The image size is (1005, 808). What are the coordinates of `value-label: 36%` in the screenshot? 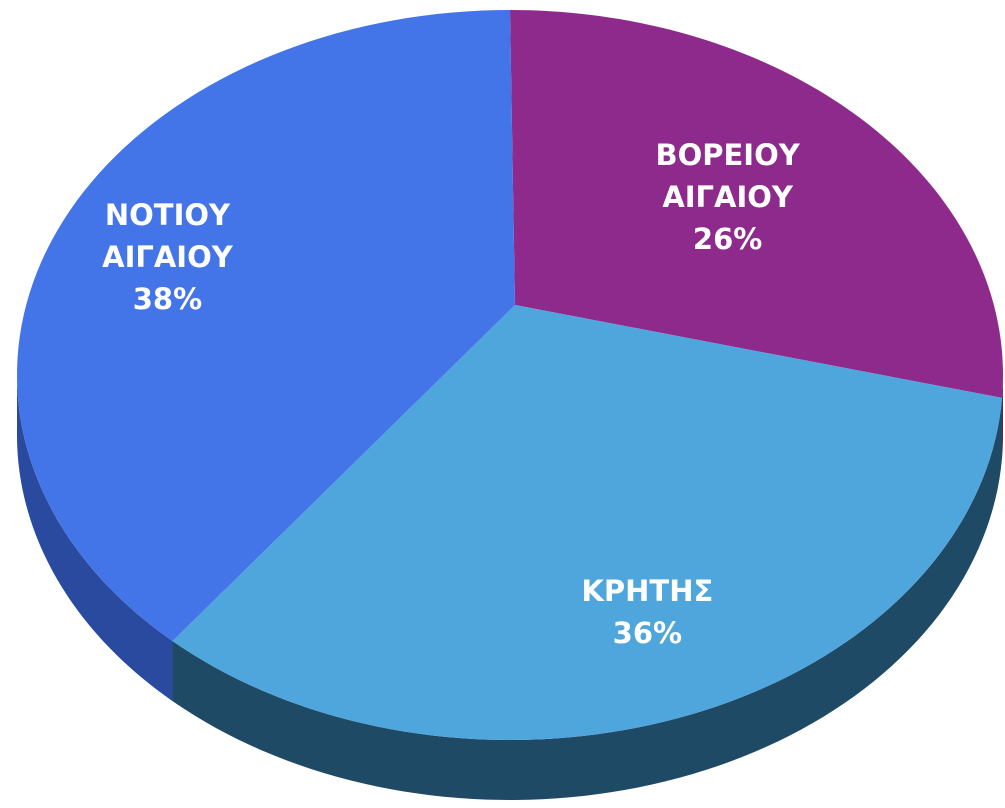 It's located at (647, 633).